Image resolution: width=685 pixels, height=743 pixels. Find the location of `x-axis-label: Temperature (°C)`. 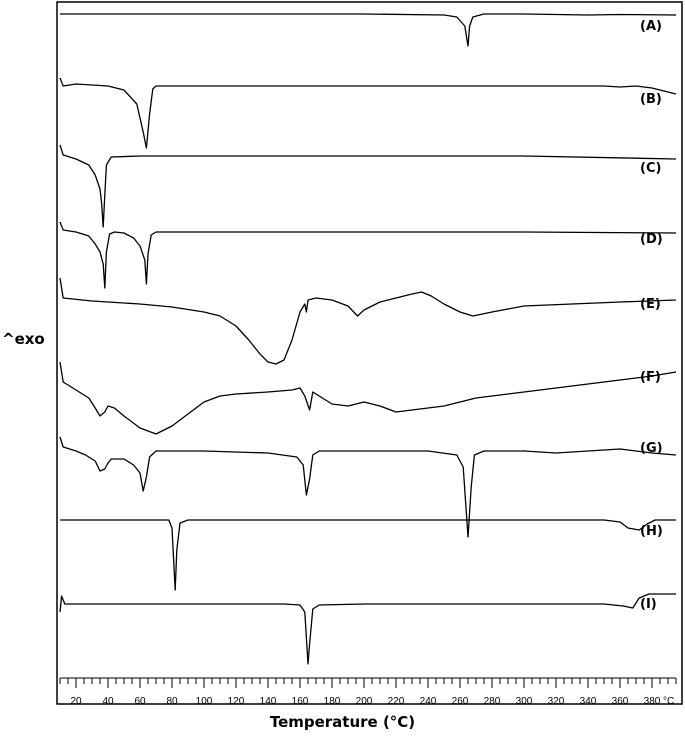

x-axis-label: Temperature (°C) is located at coordinates (342, 722).